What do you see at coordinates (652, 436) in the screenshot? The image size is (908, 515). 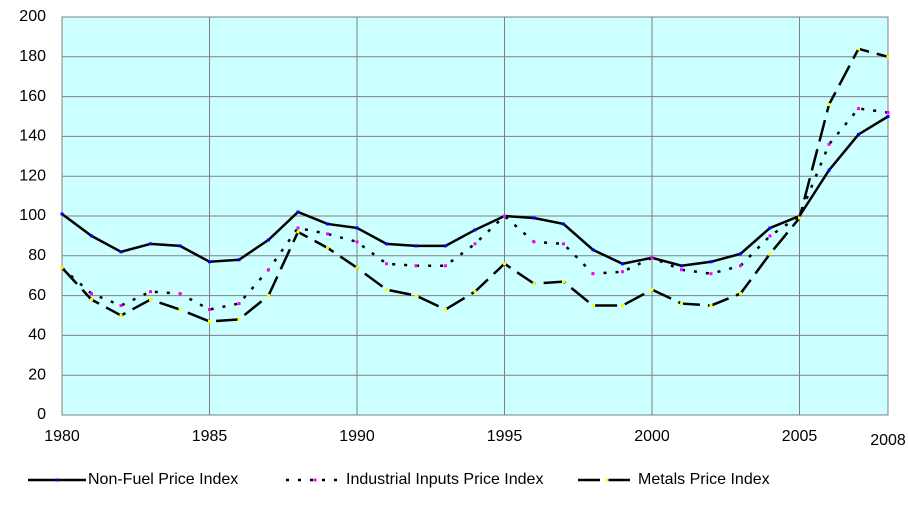 I see `x-tick-label: 2000` at bounding box center [652, 436].